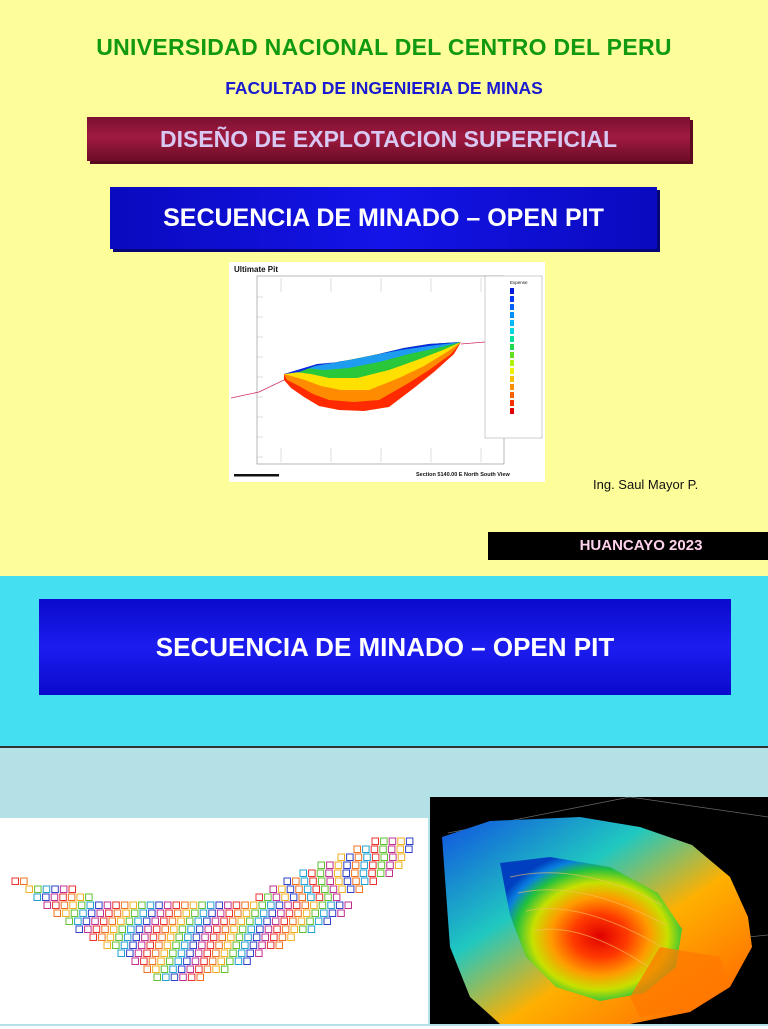 The image size is (768, 1029). I want to click on figure-title: Ultimate Pit, so click(256, 269).